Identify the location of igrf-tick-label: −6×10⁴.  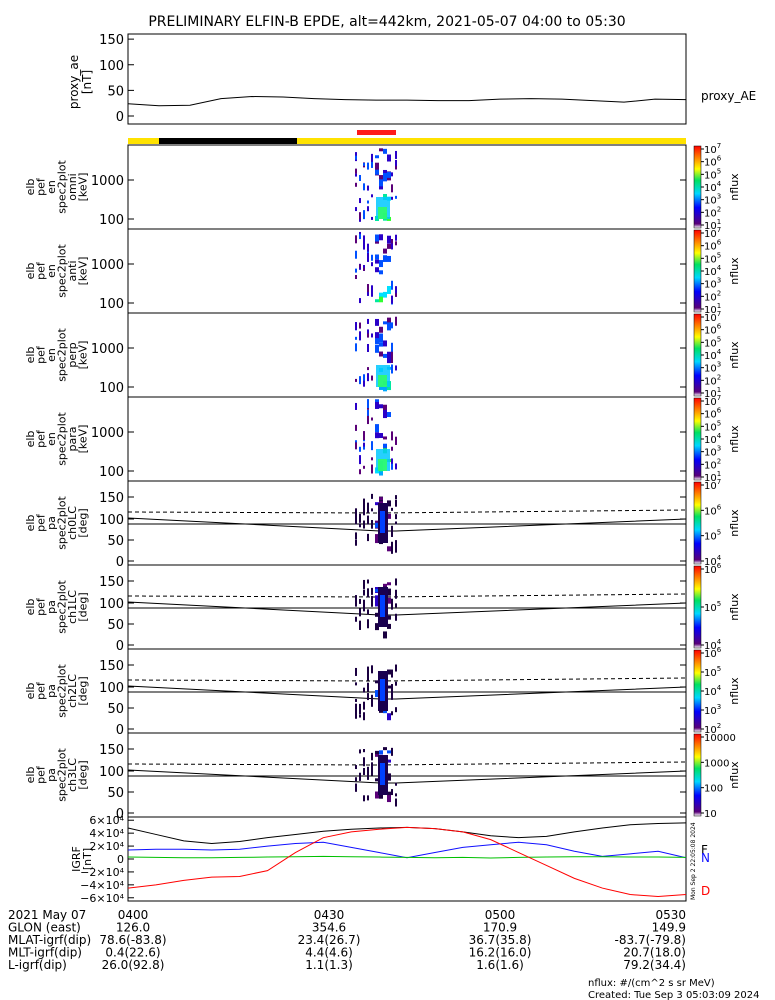
(102, 898).